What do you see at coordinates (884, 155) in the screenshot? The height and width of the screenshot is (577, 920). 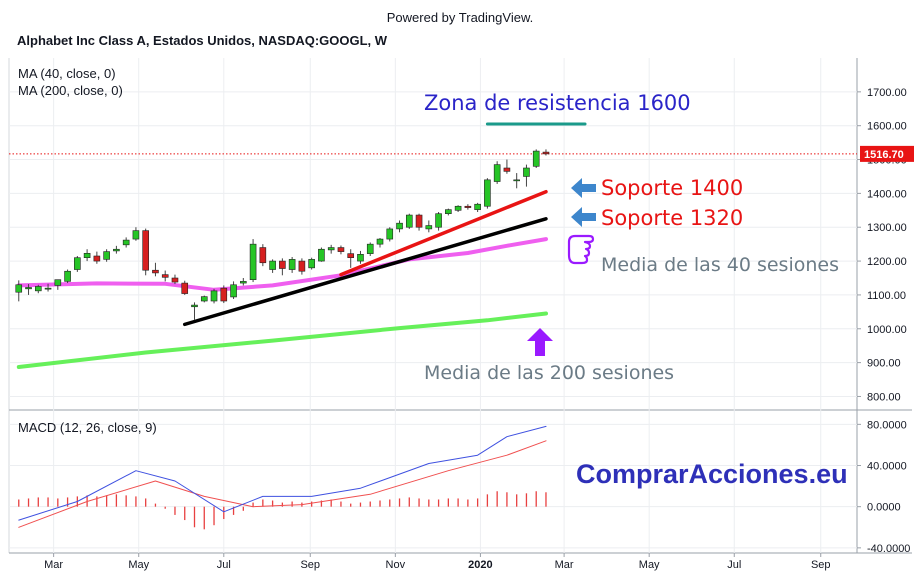 I see `last-price-label: 1516.70` at bounding box center [884, 155].